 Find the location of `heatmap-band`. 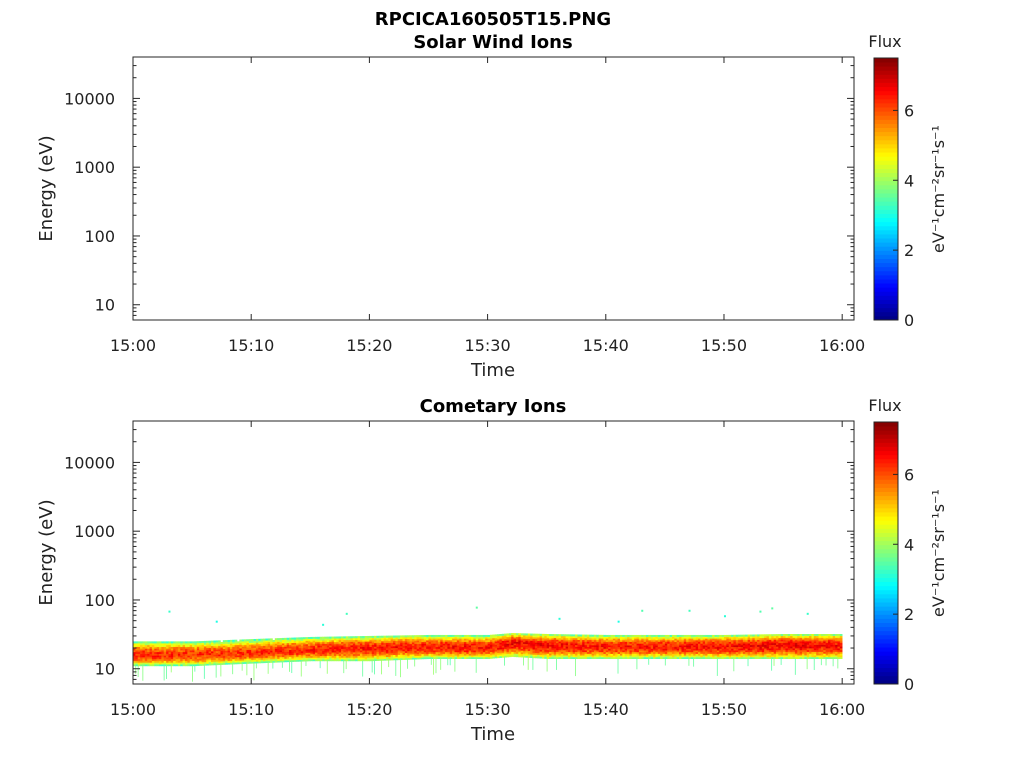

heatmap-band is located at coordinates (488, 657).